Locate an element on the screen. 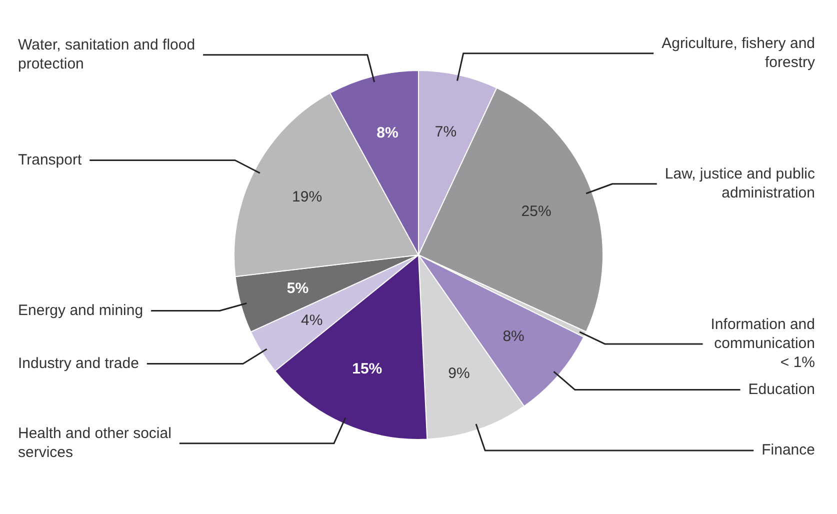 Image resolution: width=837 pixels, height=514 pixels. slice-label: Water, sanitation and flood protection is located at coordinates (107, 54).